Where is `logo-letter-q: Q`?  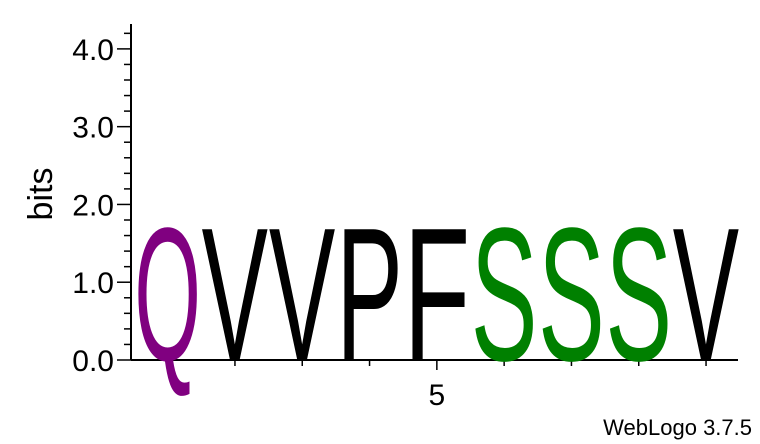 logo-letter-q: Q is located at coordinates (167, 295).